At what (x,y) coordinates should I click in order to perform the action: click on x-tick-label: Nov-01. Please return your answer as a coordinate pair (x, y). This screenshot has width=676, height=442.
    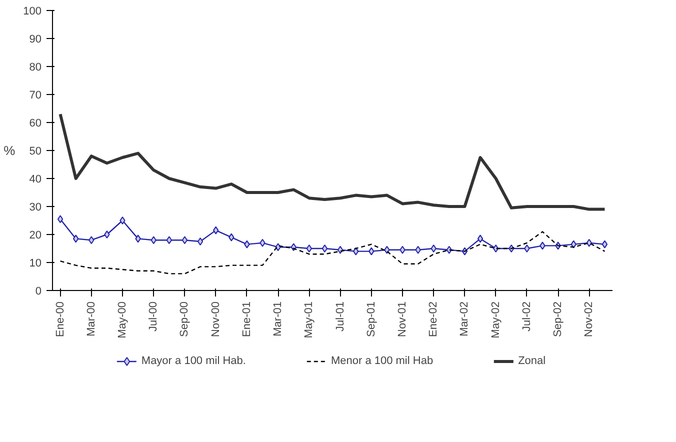
    Looking at the image, I should click on (402, 319).